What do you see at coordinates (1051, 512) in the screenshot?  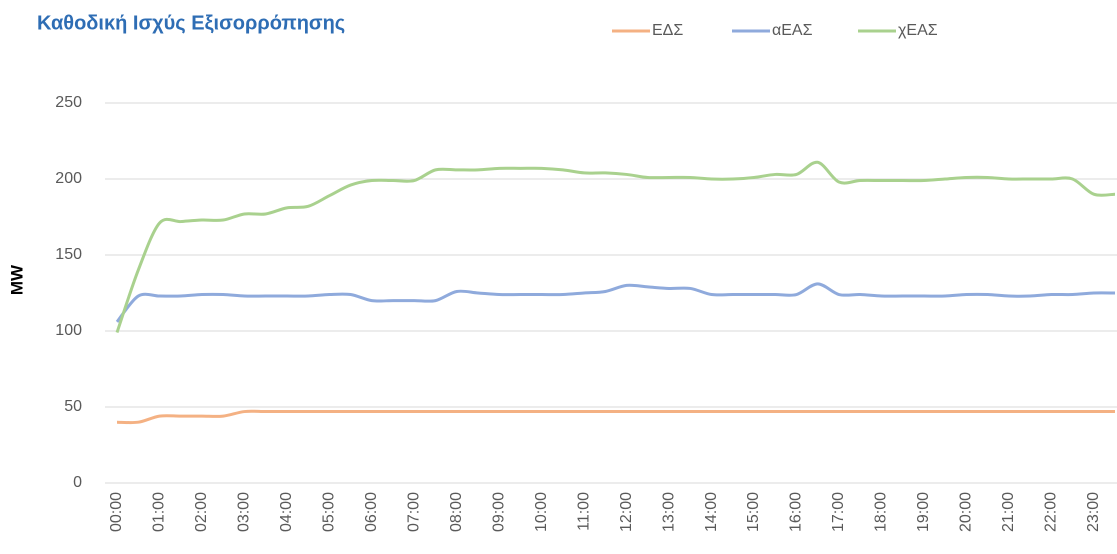 I see `x-tick-label: 22:00` at bounding box center [1051, 512].